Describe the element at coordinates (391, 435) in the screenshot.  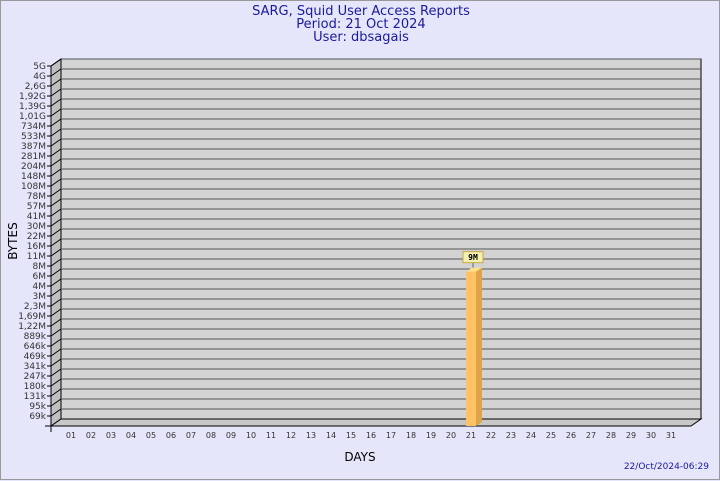
I see `x-tick-label: 17` at that location.